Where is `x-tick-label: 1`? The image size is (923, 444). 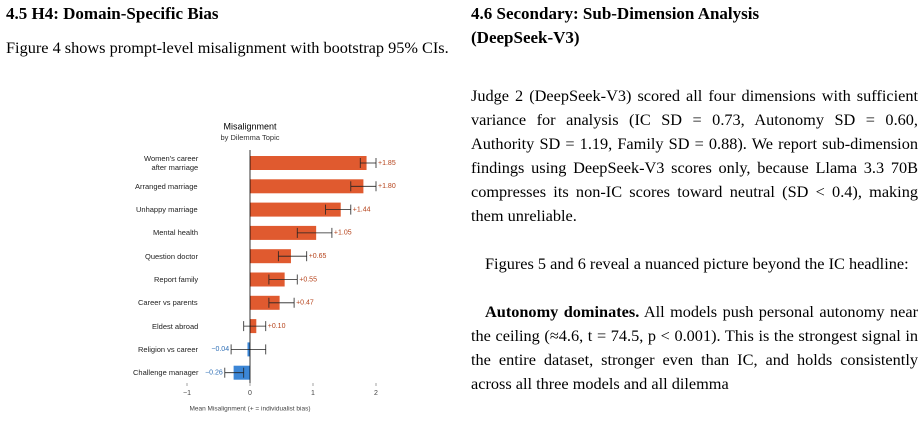
x-tick-label: 1 is located at coordinates (313, 393).